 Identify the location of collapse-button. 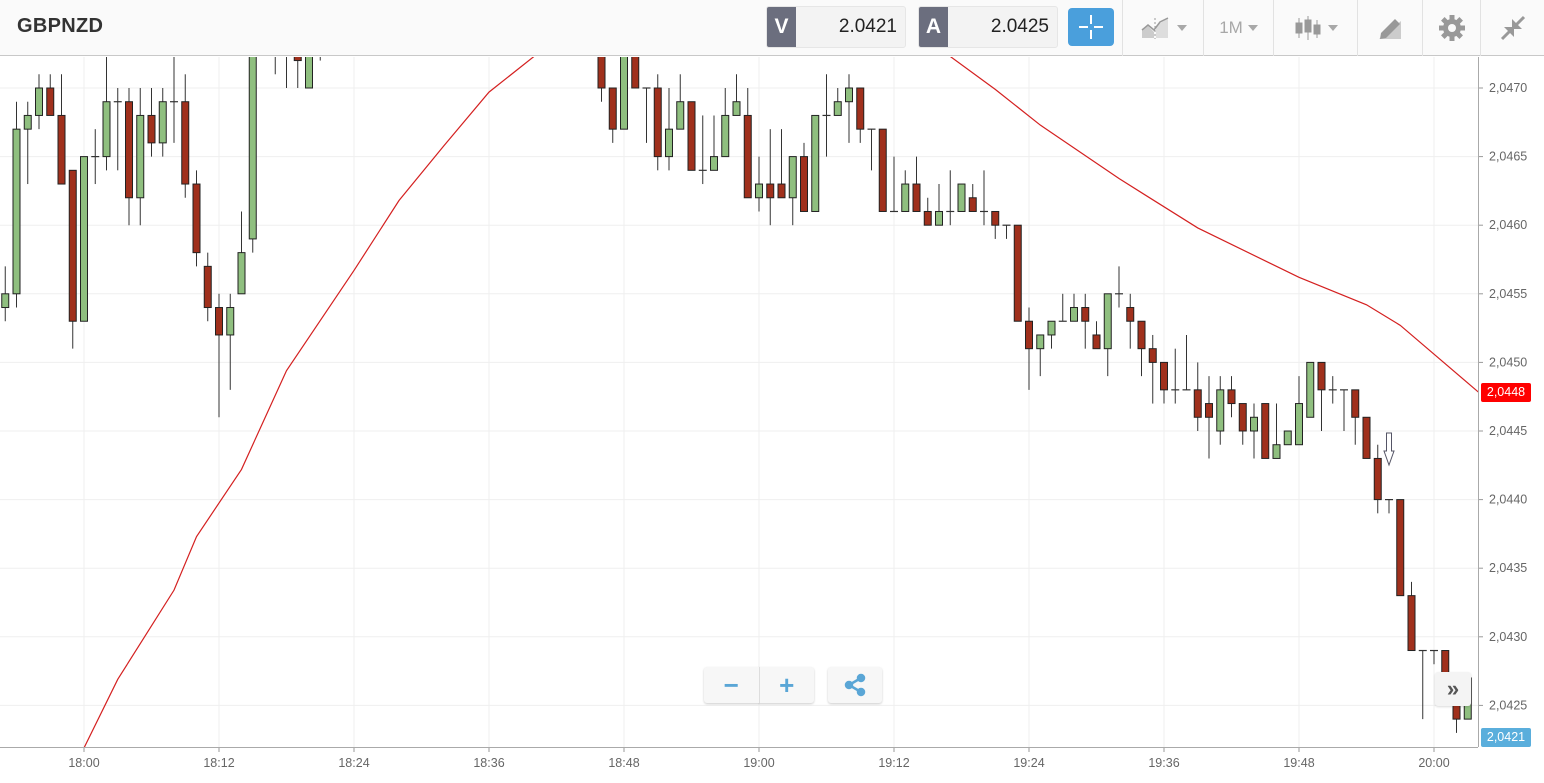
(1512, 28).